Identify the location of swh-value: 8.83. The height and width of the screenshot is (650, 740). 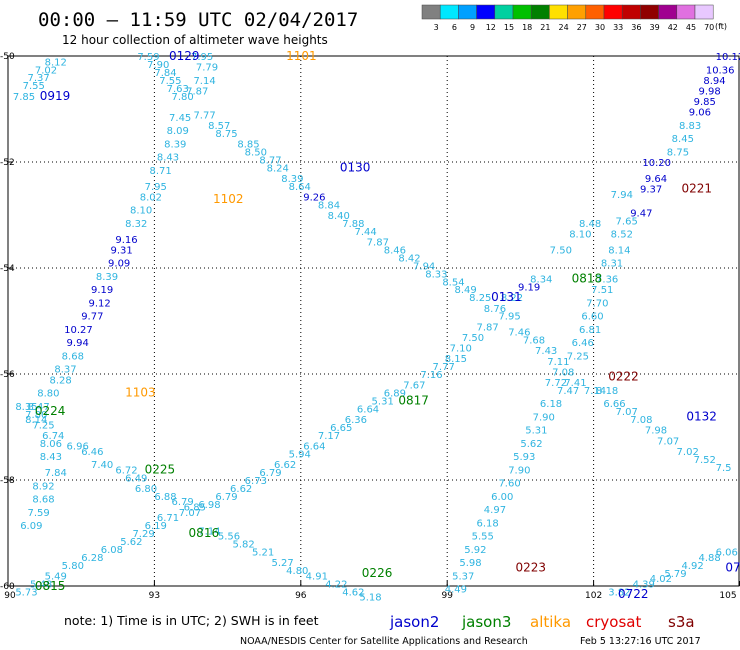
(690, 126).